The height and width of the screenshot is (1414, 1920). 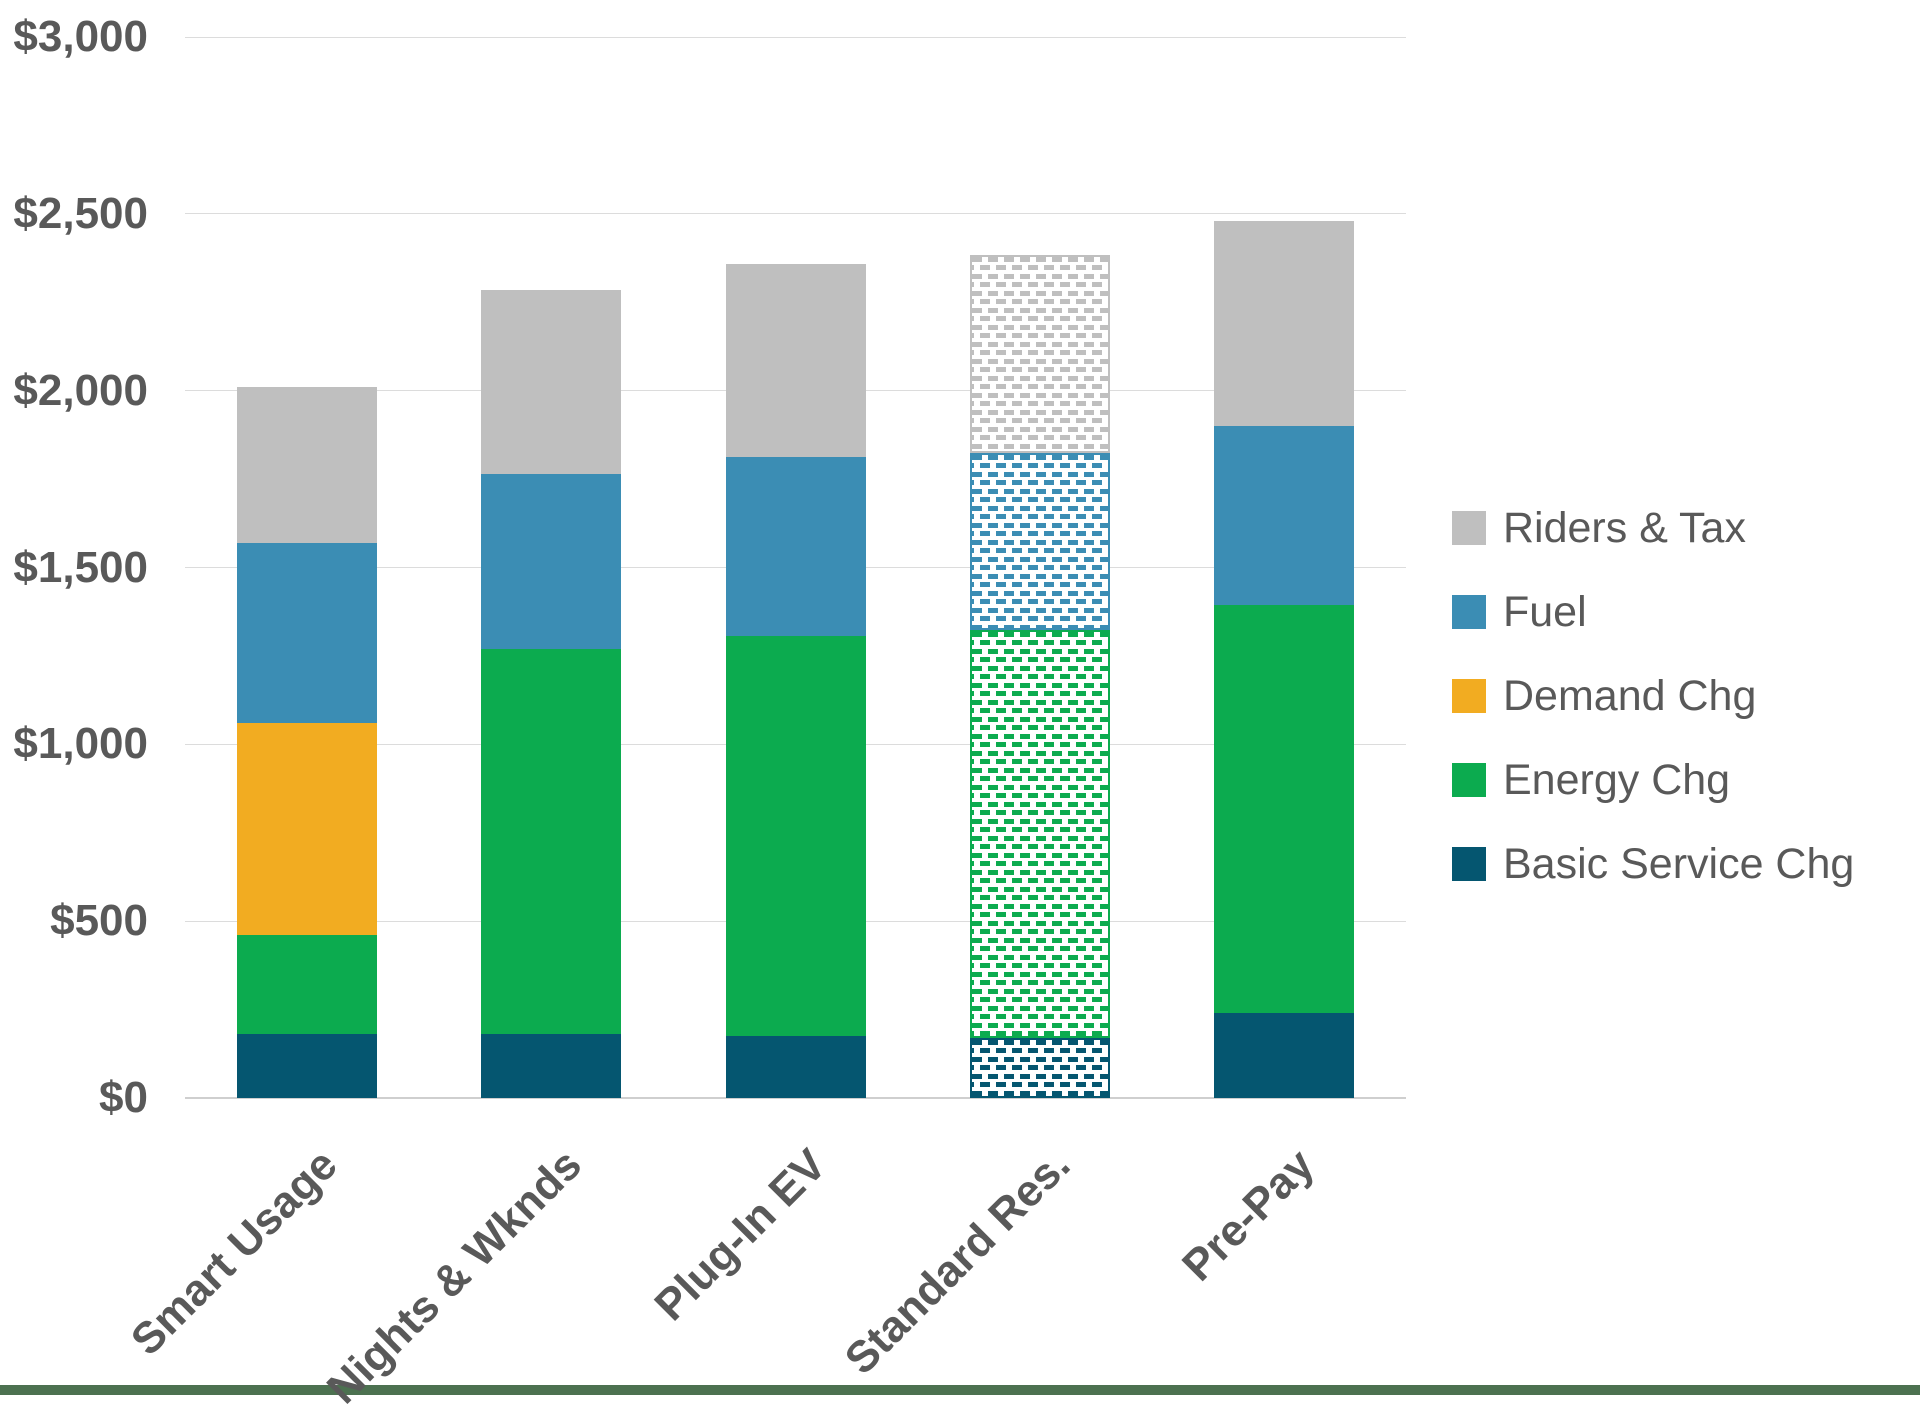 What do you see at coordinates (1679, 863) in the screenshot?
I see `legend-label: Basic Service Chg` at bounding box center [1679, 863].